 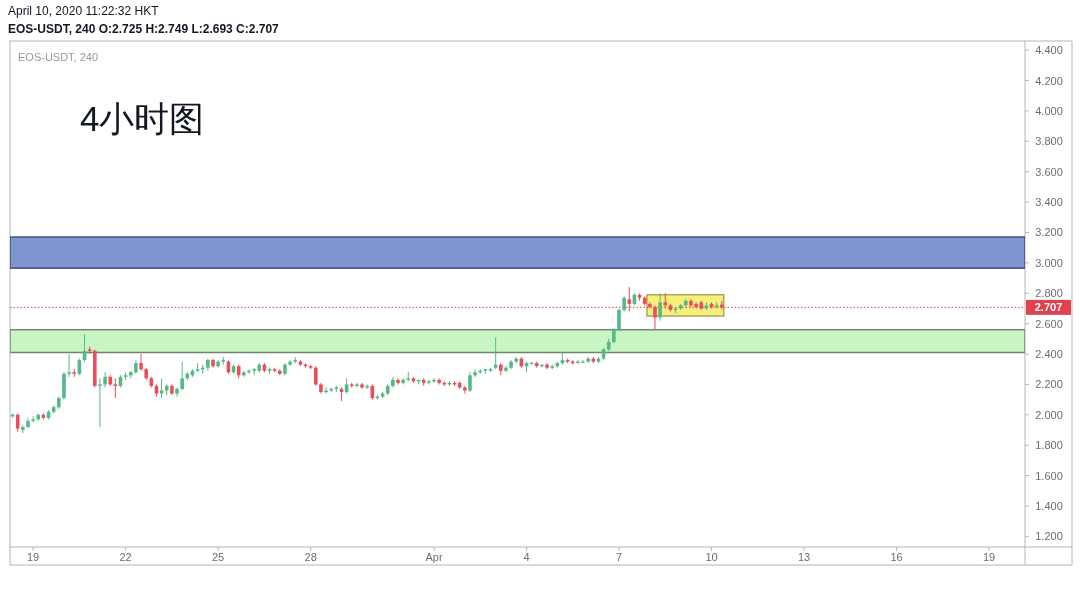 I want to click on y-tick-label: 2.600, so click(x=1049, y=323).